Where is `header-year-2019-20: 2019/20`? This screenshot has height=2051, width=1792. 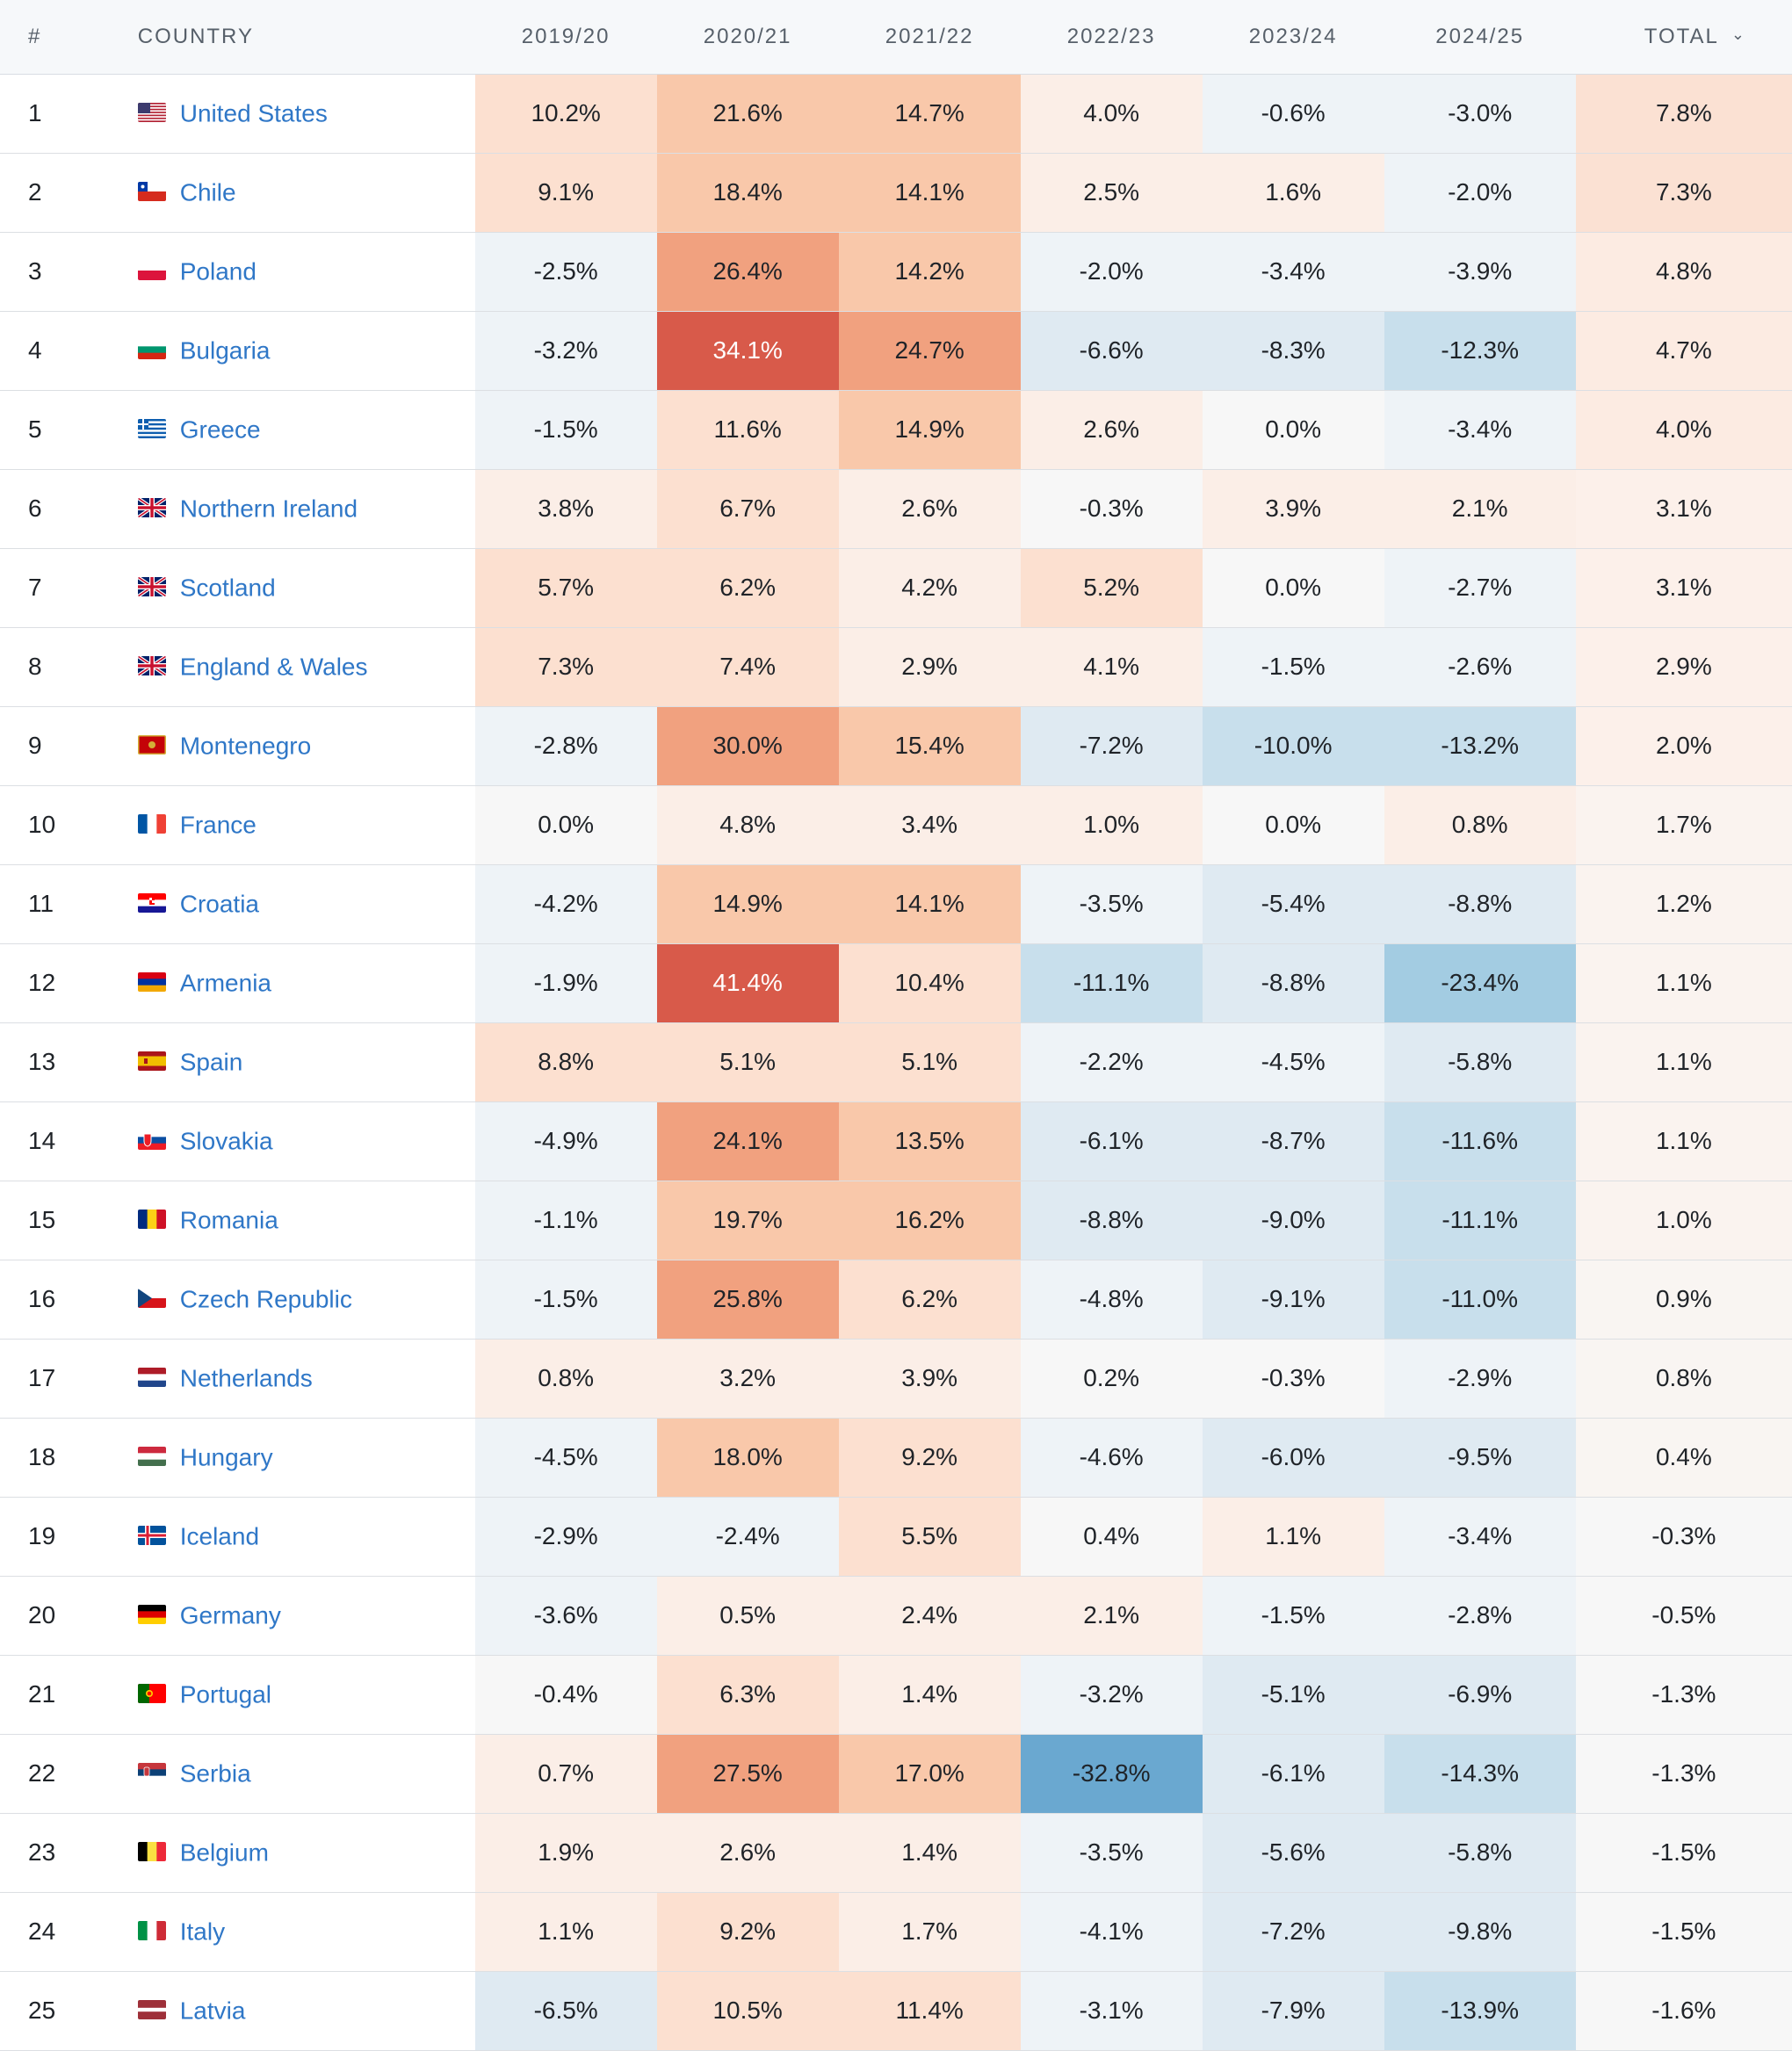 header-year-2019-20: 2019/20 is located at coordinates (565, 37).